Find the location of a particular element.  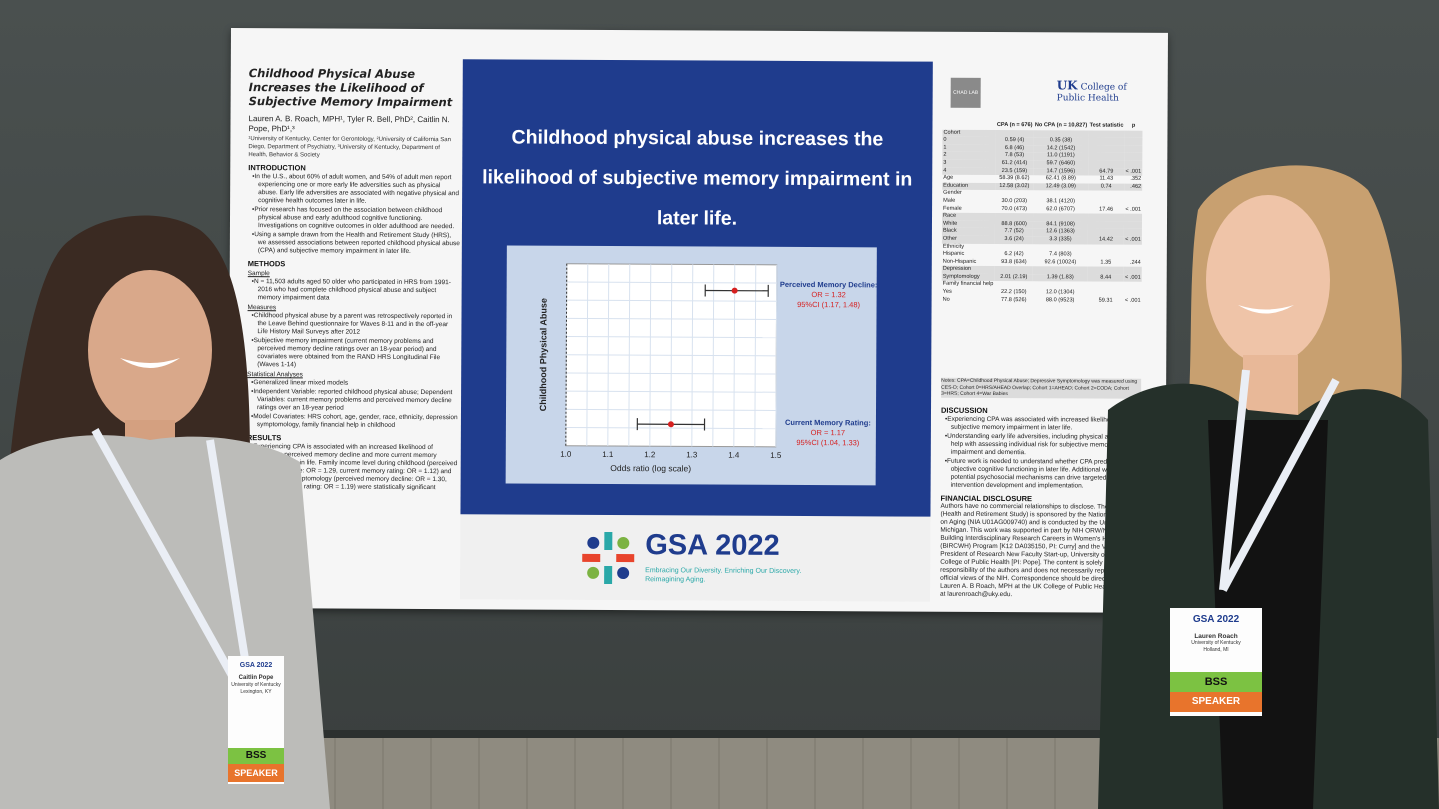

table-cell: Gender is located at coordinates (952, 193).